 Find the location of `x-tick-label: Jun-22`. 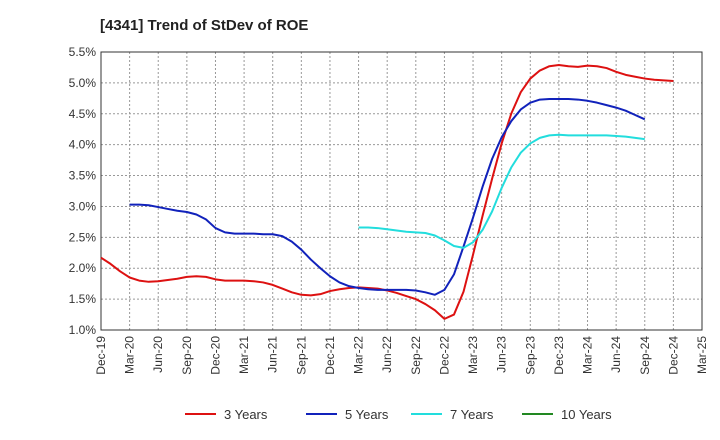

x-tick-label: Jun-22 is located at coordinates (387, 354).